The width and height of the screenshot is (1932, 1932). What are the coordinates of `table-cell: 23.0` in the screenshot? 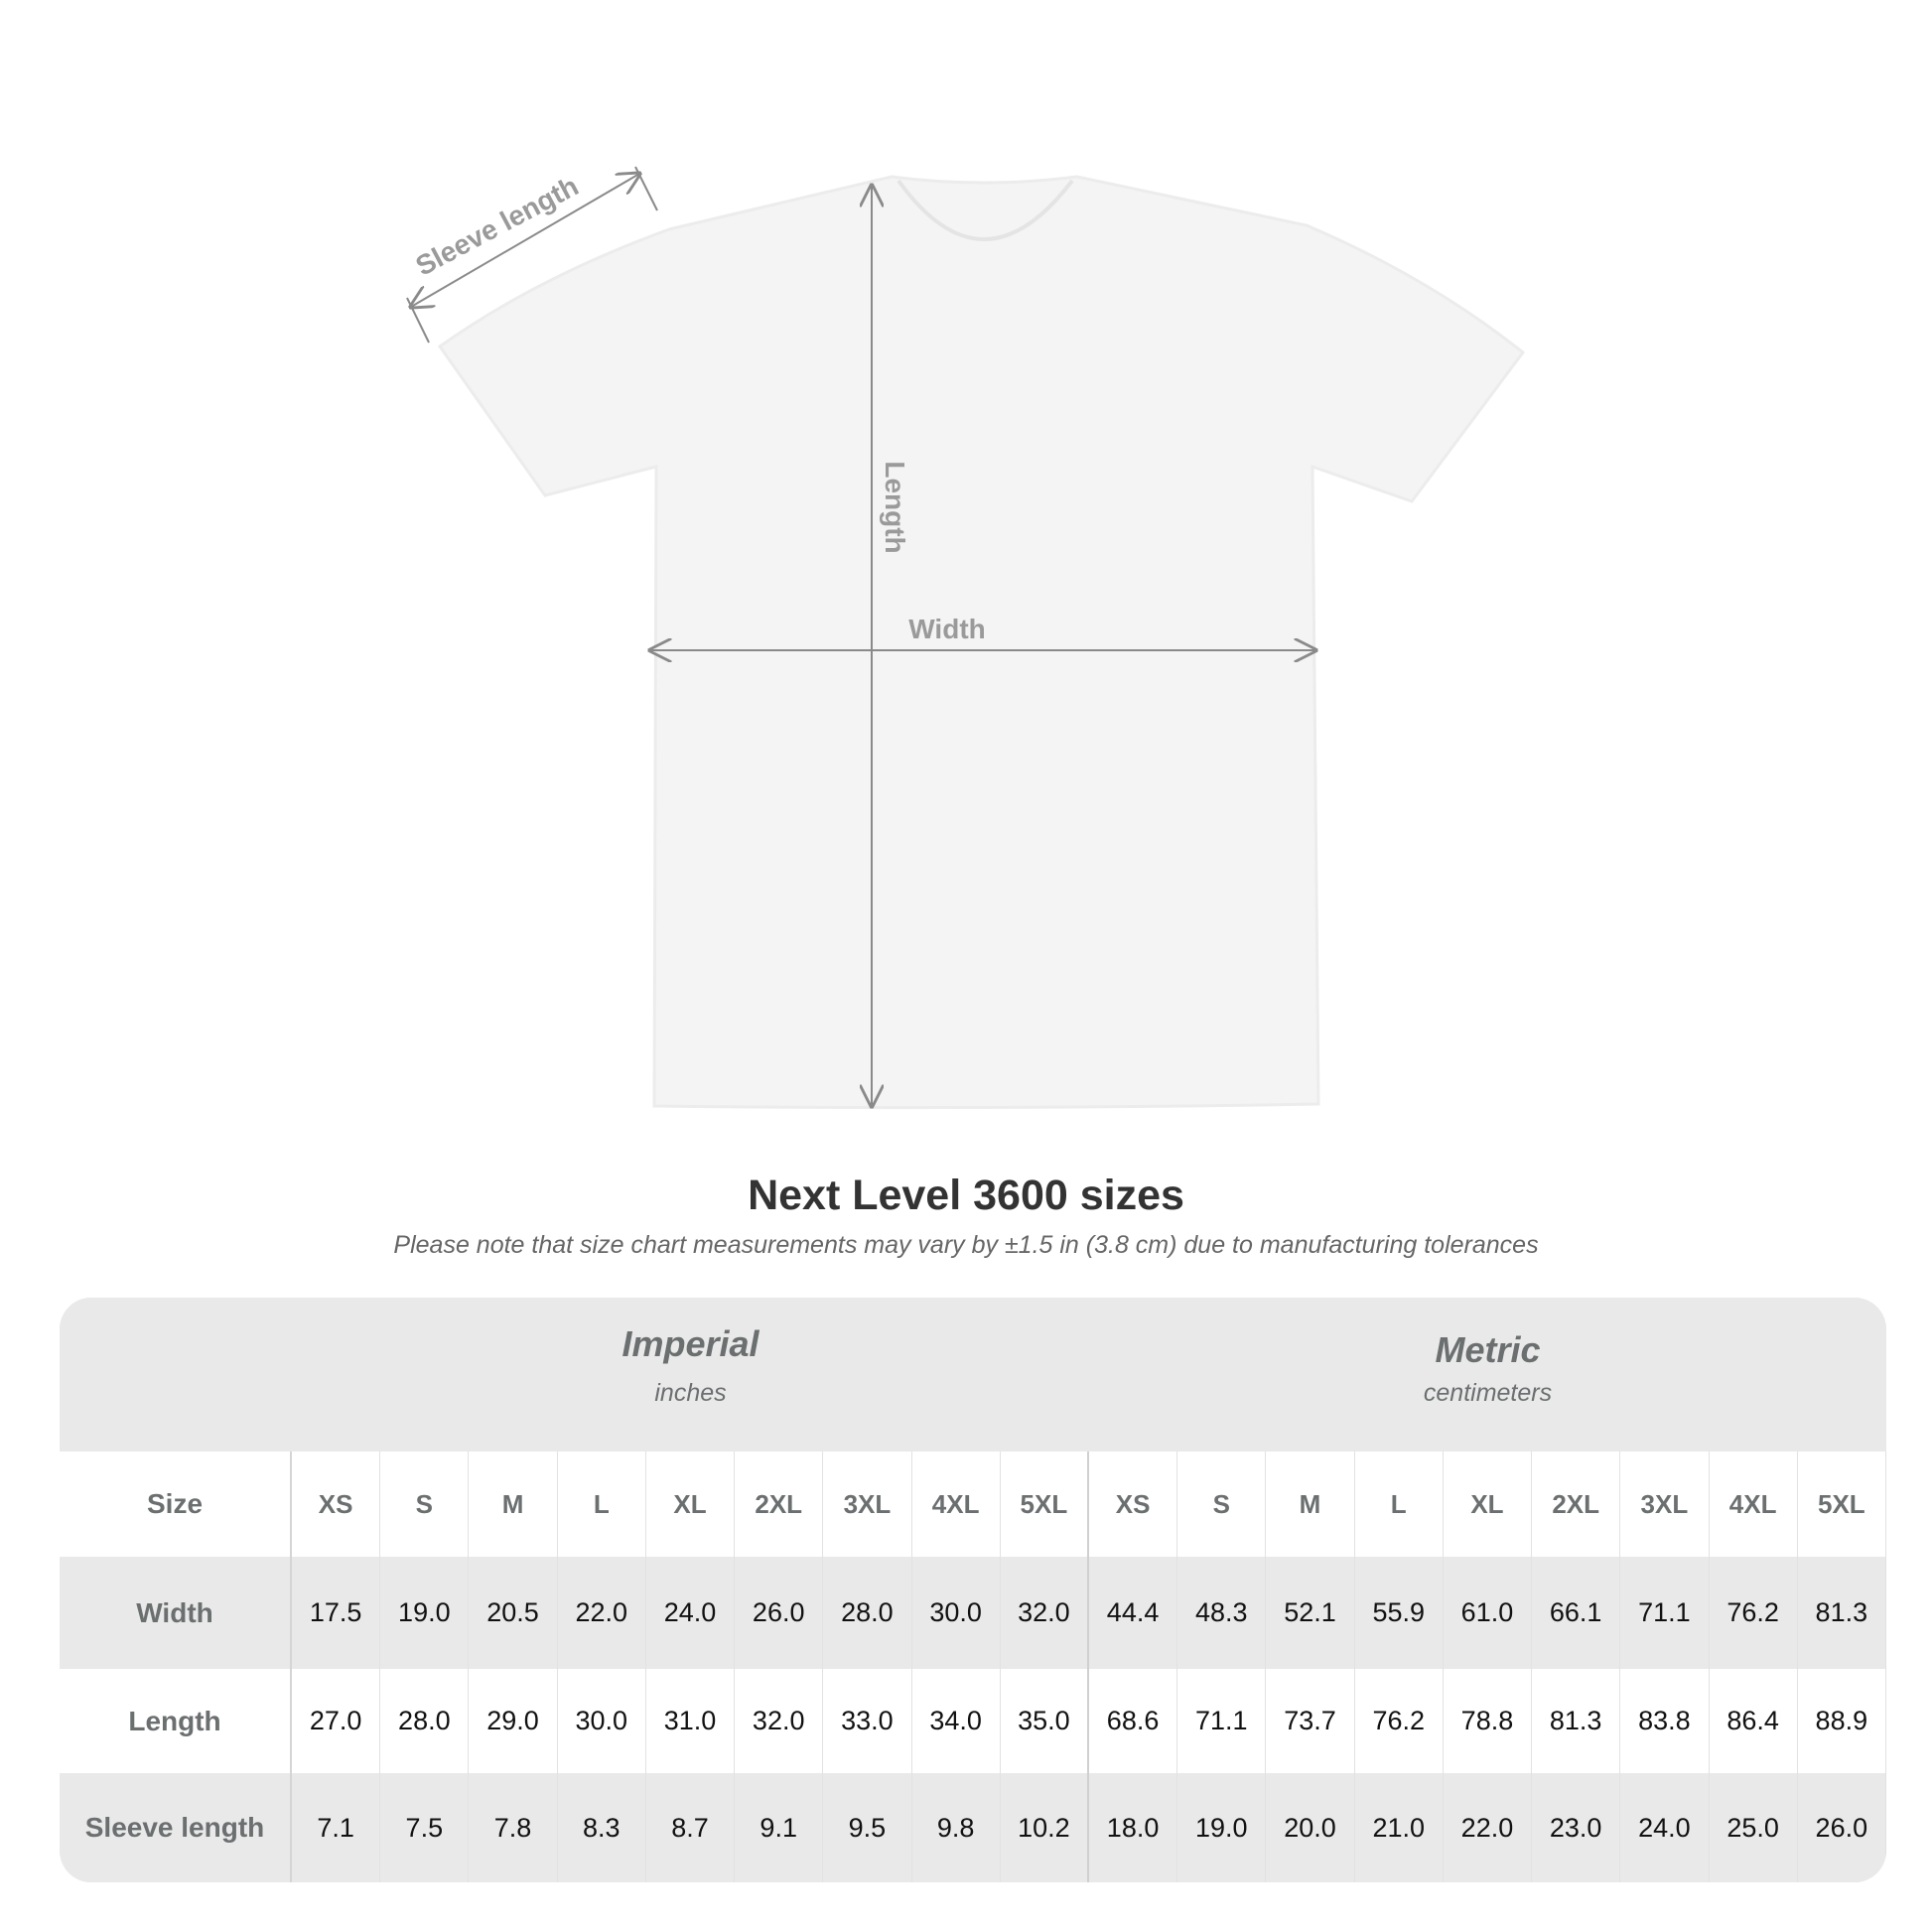 It's located at (1576, 1828).